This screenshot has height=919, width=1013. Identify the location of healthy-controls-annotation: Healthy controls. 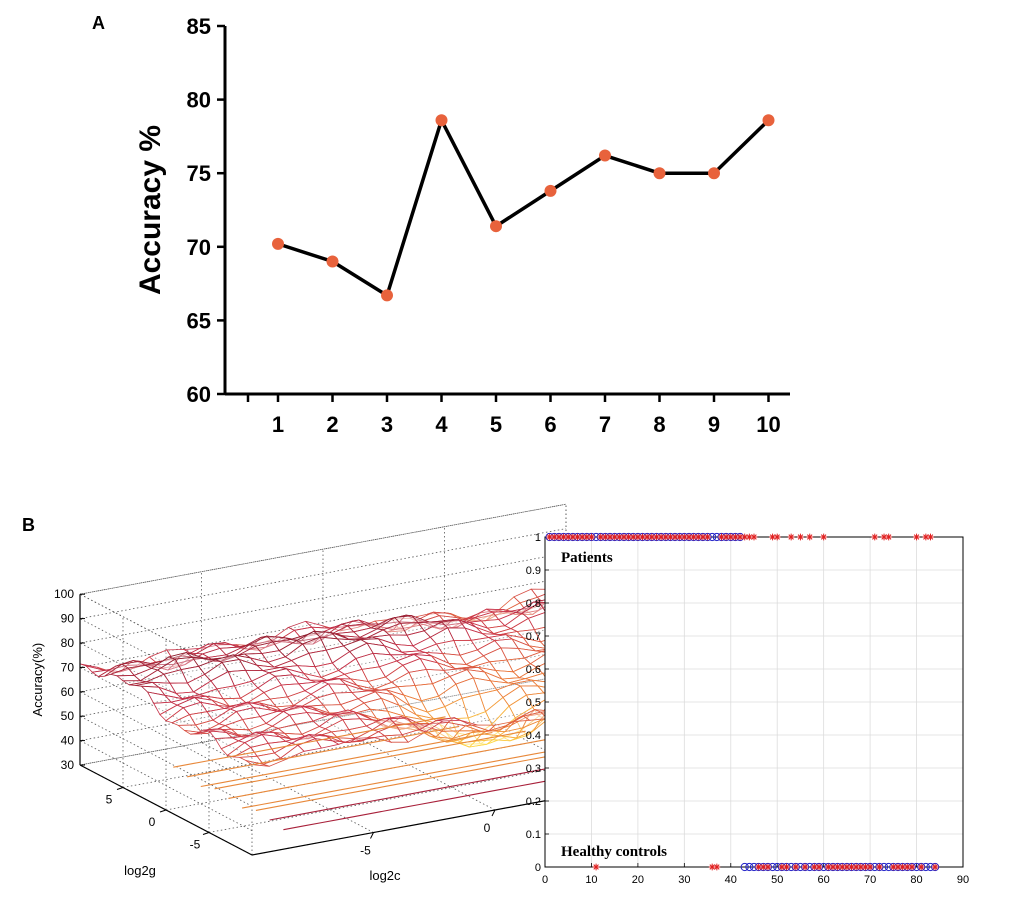
(614, 852).